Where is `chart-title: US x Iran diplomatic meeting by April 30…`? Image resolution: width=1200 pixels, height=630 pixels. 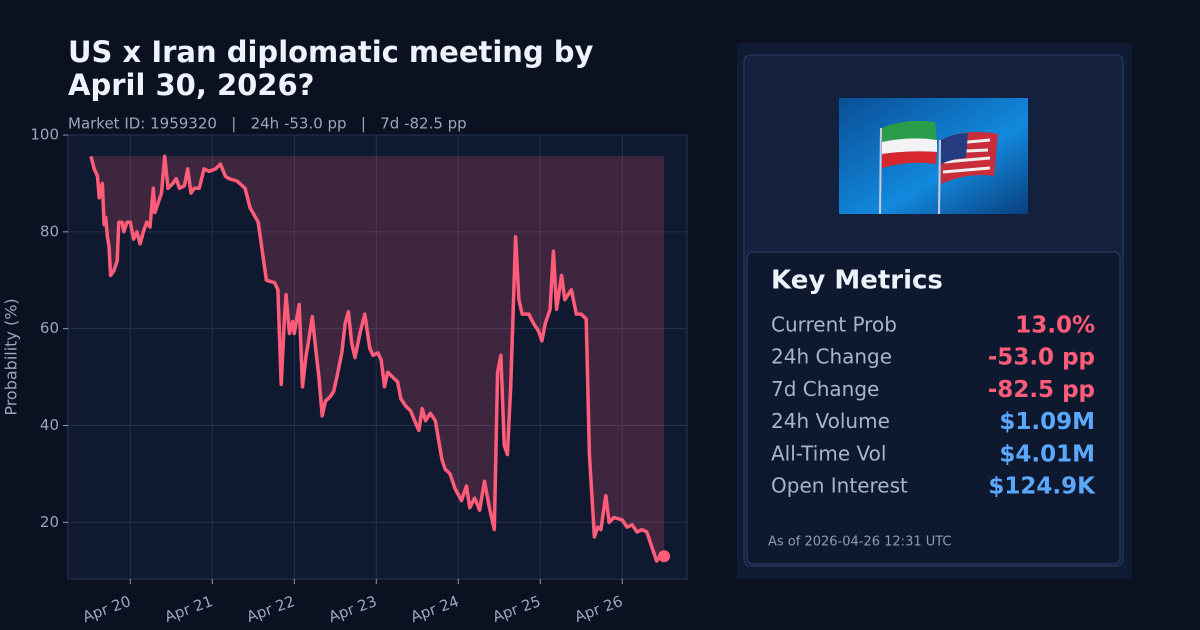
chart-title: US x Iran diplomatic meeting by April 30… is located at coordinates (331, 68).